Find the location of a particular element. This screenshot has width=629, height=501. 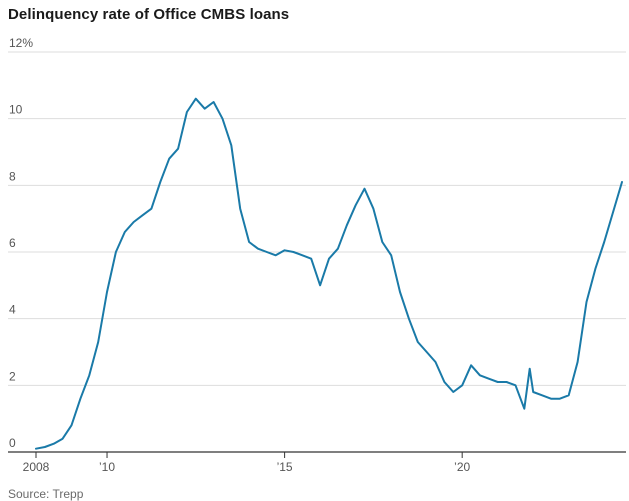

y-tick-label: 8 is located at coordinates (12, 176).